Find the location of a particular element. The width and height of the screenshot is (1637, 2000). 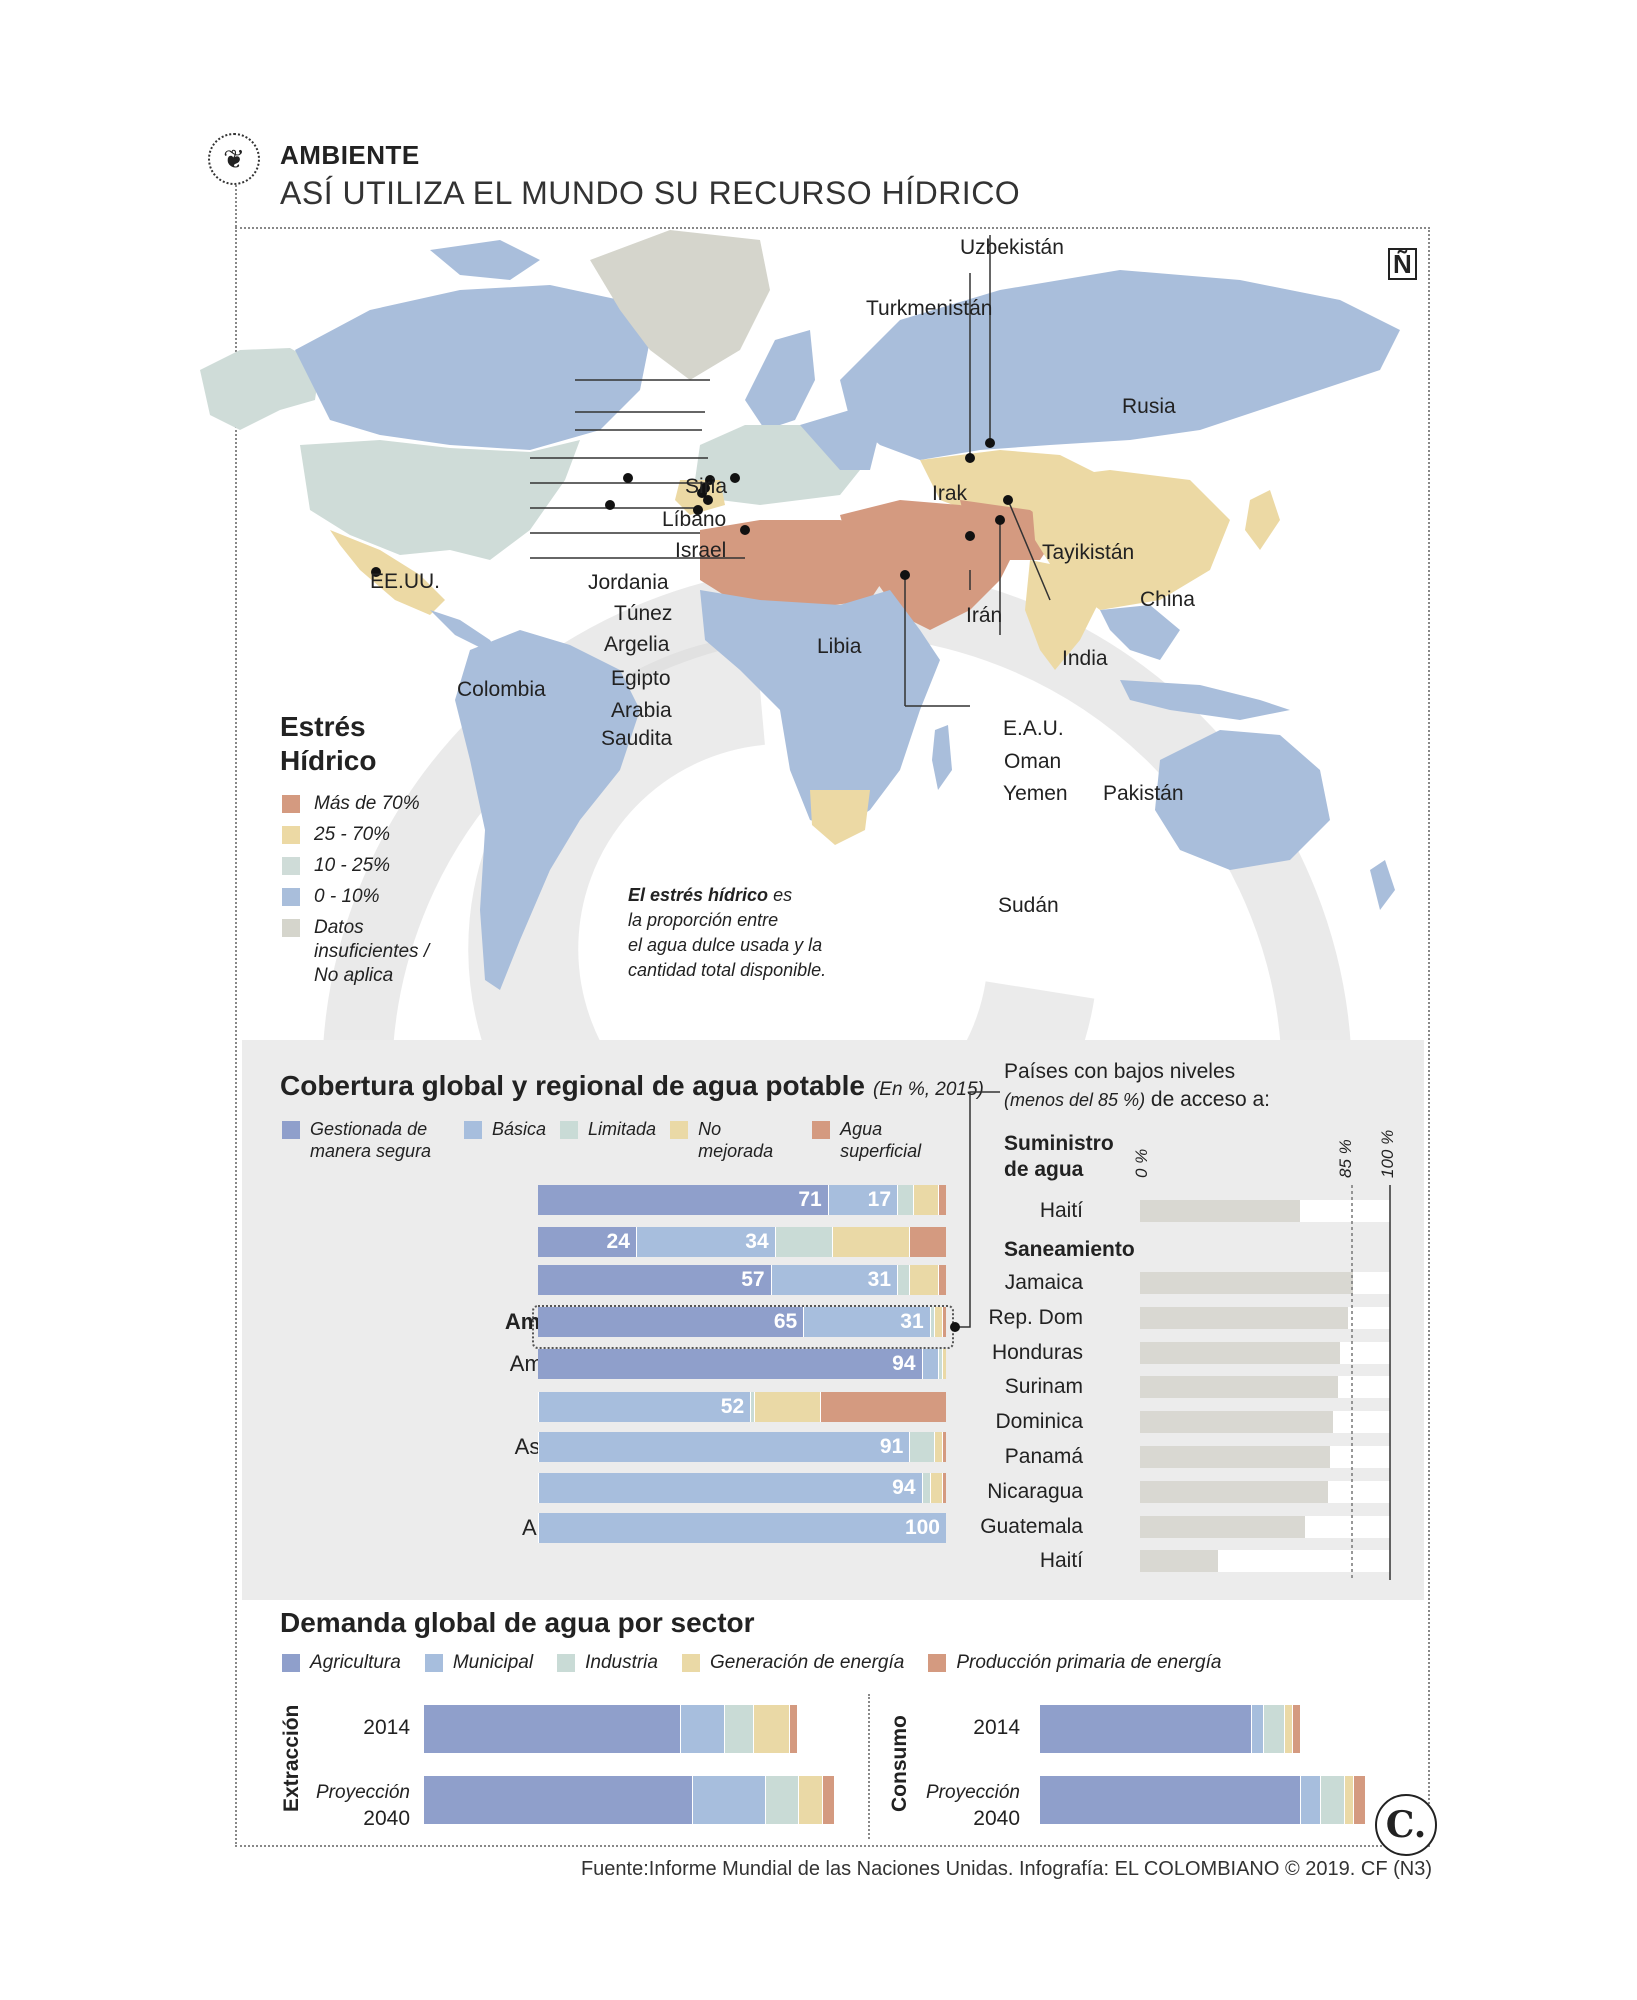

region-central-america is located at coordinates (465, 632).